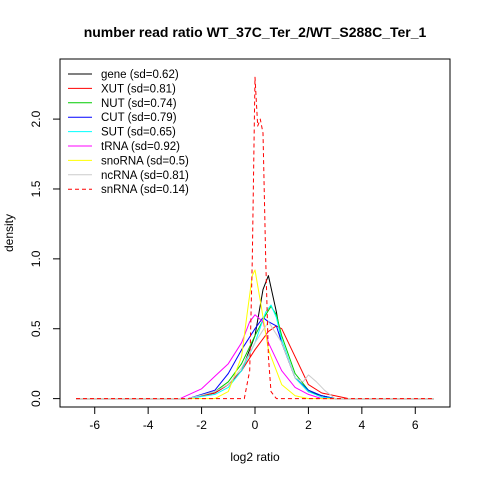 The image size is (480, 480). I want to click on x-tick-label: -2, so click(201, 425).